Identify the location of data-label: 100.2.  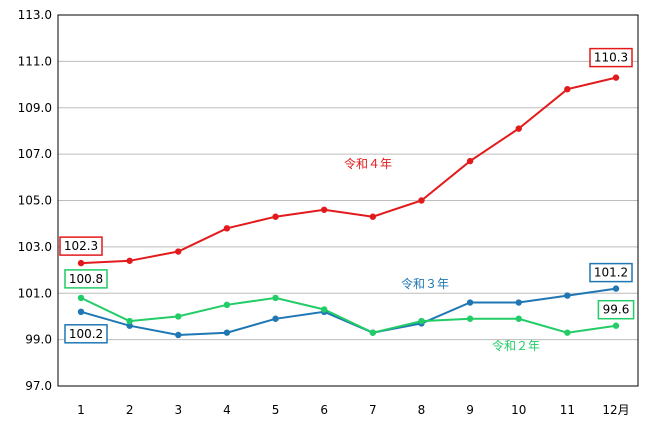
(86, 334).